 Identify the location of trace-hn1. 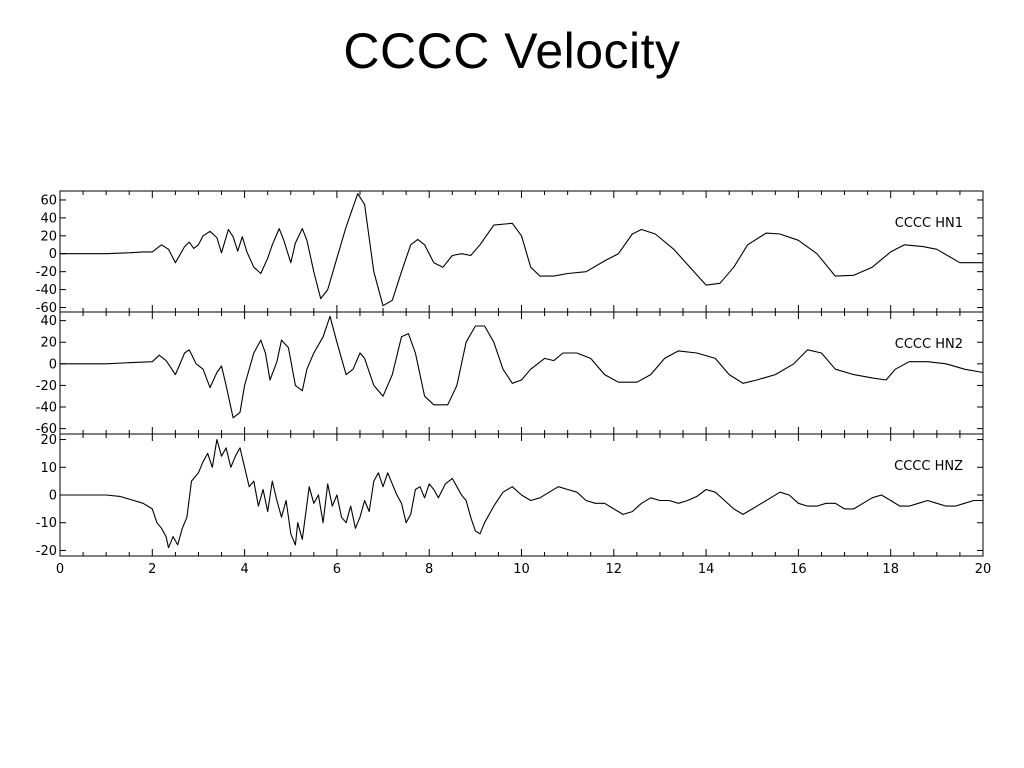
(521, 250).